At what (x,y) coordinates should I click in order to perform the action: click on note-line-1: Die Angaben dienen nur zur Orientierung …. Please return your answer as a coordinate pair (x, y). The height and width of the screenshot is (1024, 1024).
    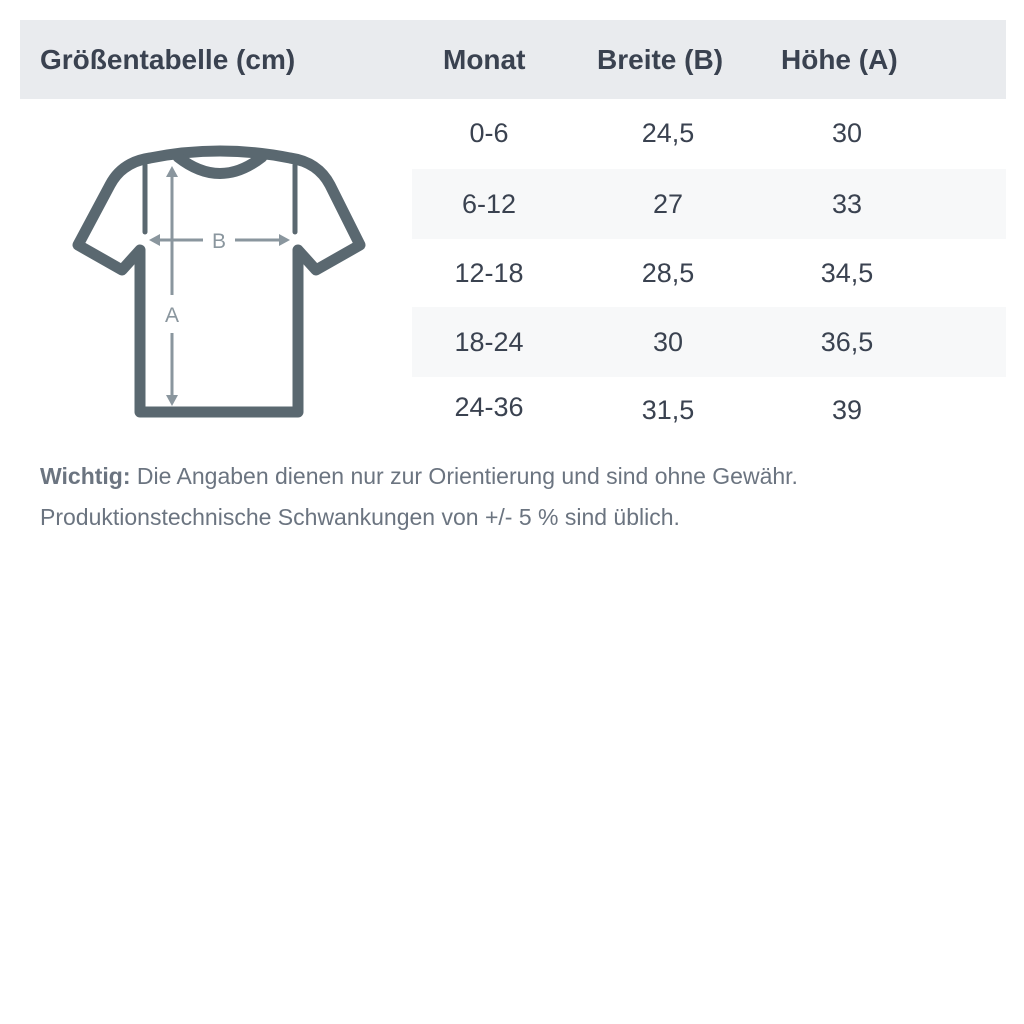
    Looking at the image, I should click on (467, 476).